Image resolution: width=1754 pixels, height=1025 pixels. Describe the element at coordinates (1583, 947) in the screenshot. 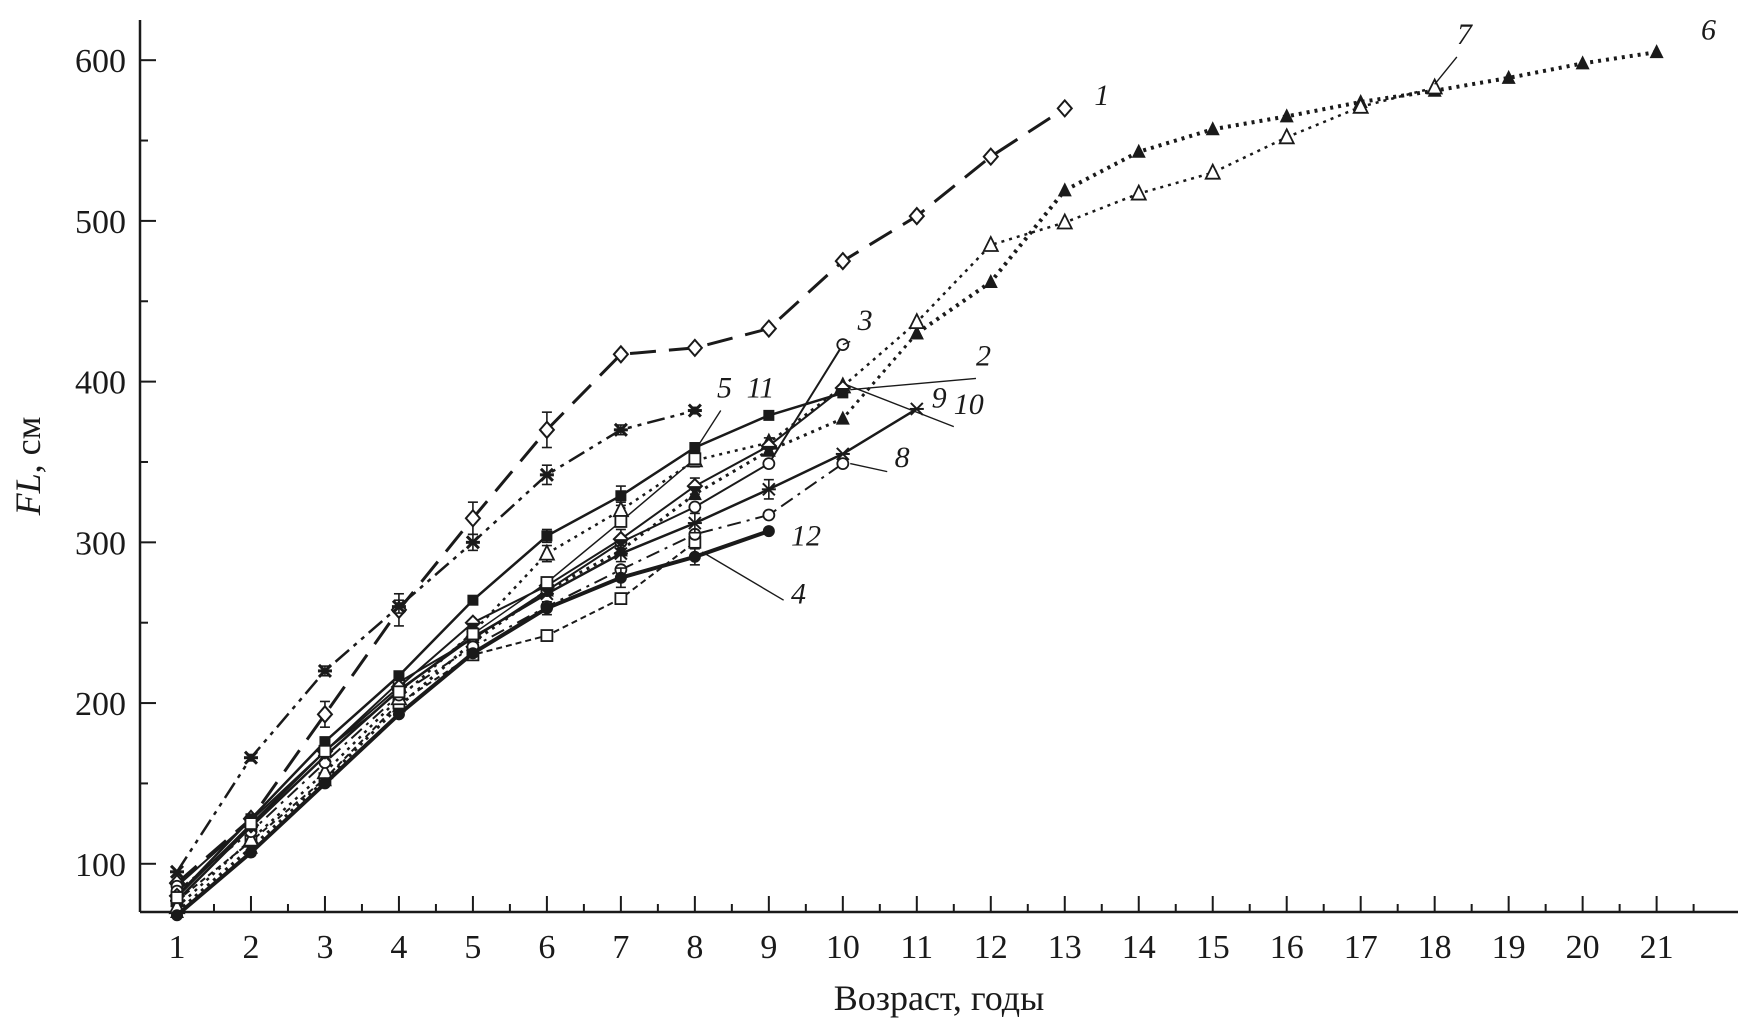

I see `x-tick-label: 20` at that location.